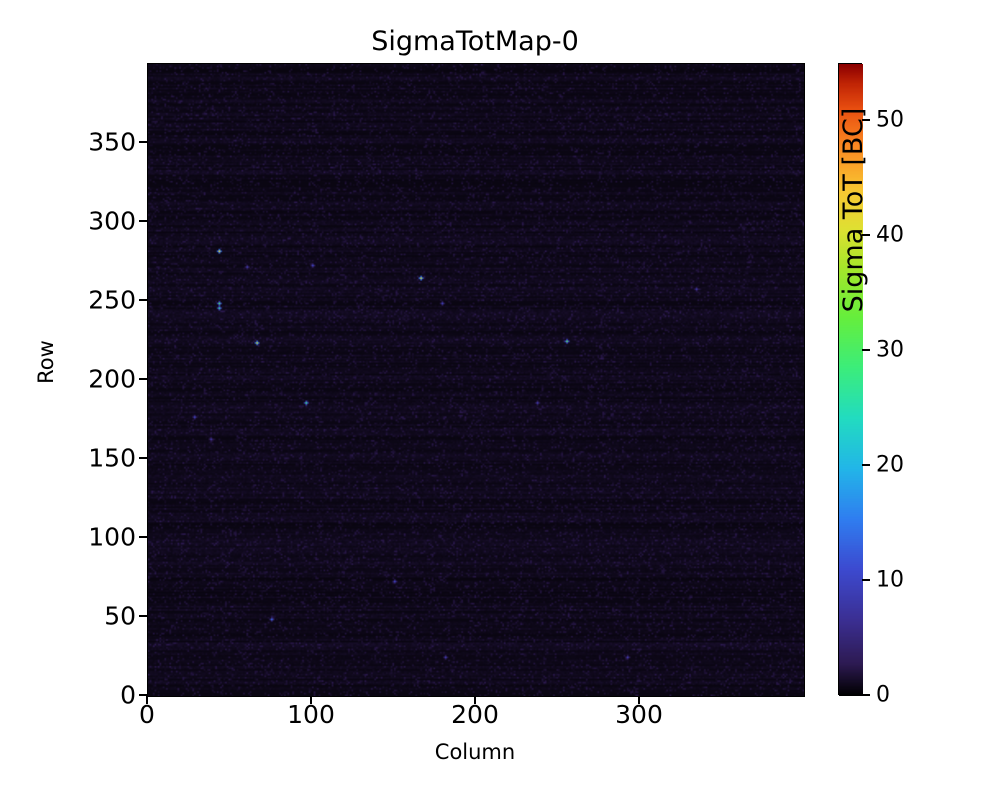 The width and height of the screenshot is (1000, 800). What do you see at coordinates (883, 695) in the screenshot?
I see `colorbar-tick-0: 0` at bounding box center [883, 695].